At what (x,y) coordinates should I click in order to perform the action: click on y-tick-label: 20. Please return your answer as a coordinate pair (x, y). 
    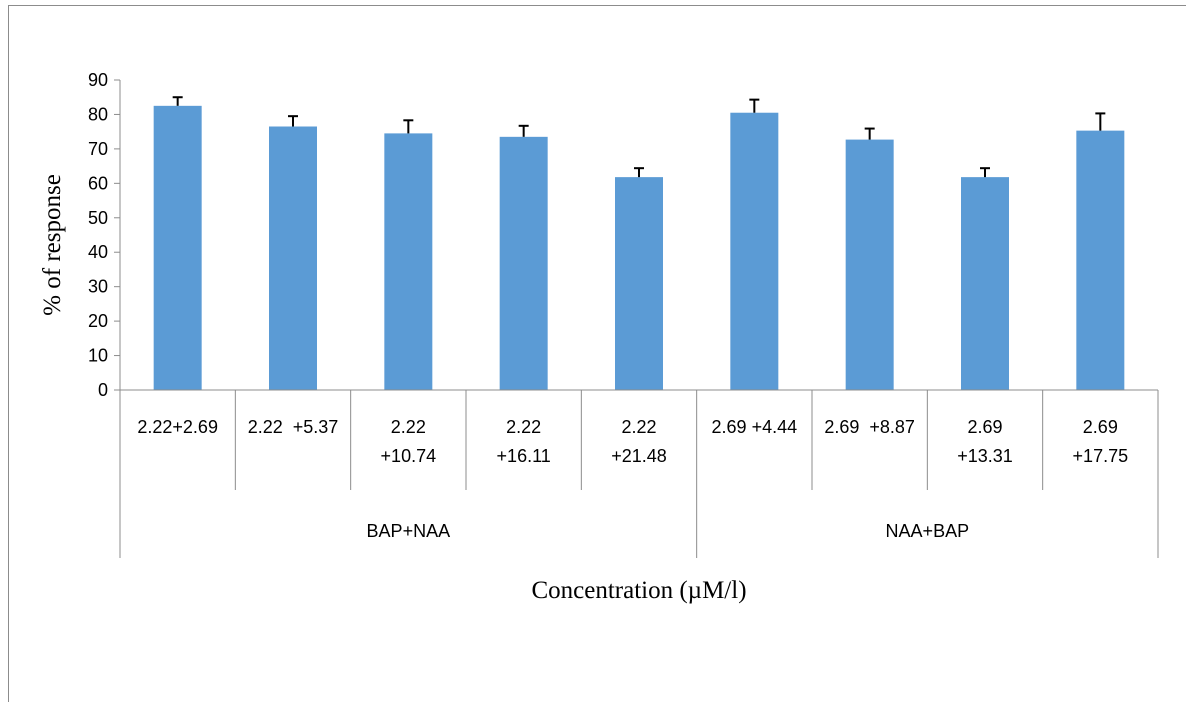
    Looking at the image, I should click on (98, 321).